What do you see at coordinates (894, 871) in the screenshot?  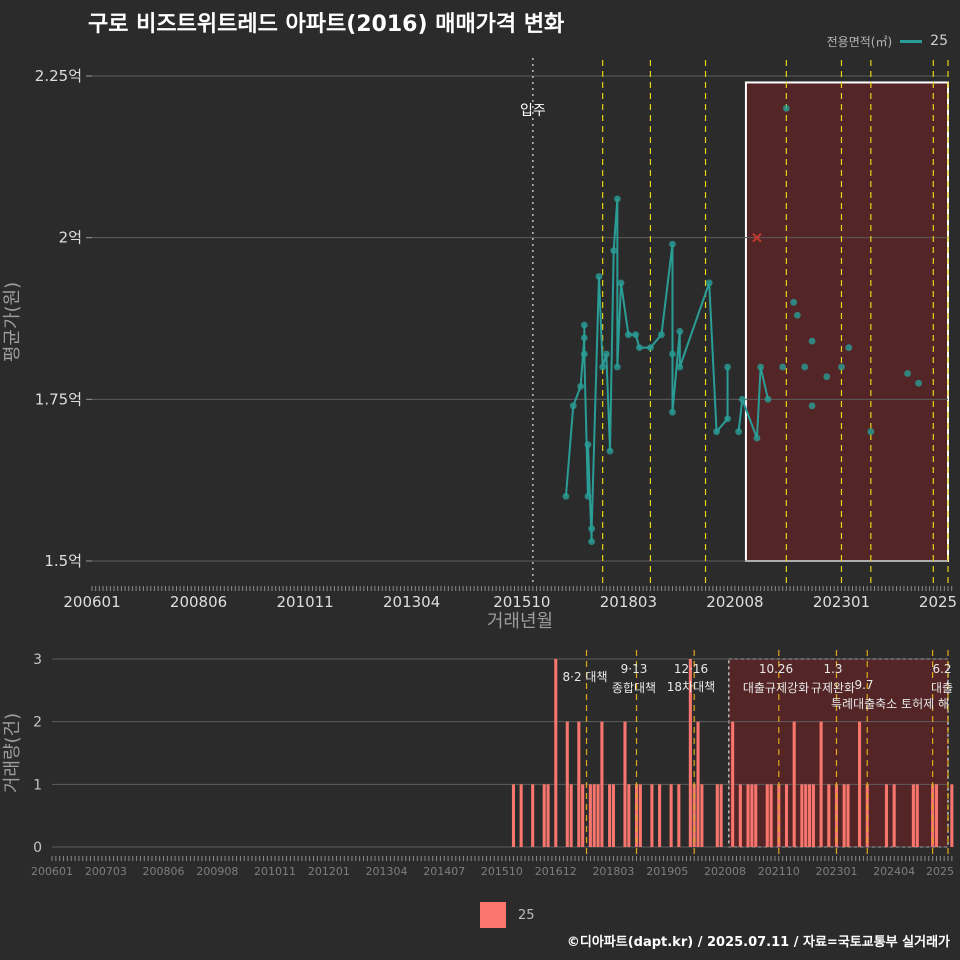 I see `x-tick-label: 202404` at bounding box center [894, 871].